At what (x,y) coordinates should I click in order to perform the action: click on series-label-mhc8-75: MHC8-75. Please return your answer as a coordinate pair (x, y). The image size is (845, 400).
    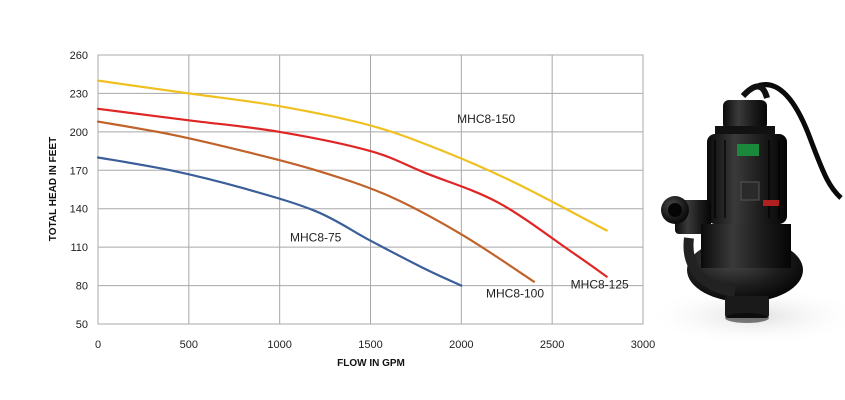
    Looking at the image, I should click on (316, 237).